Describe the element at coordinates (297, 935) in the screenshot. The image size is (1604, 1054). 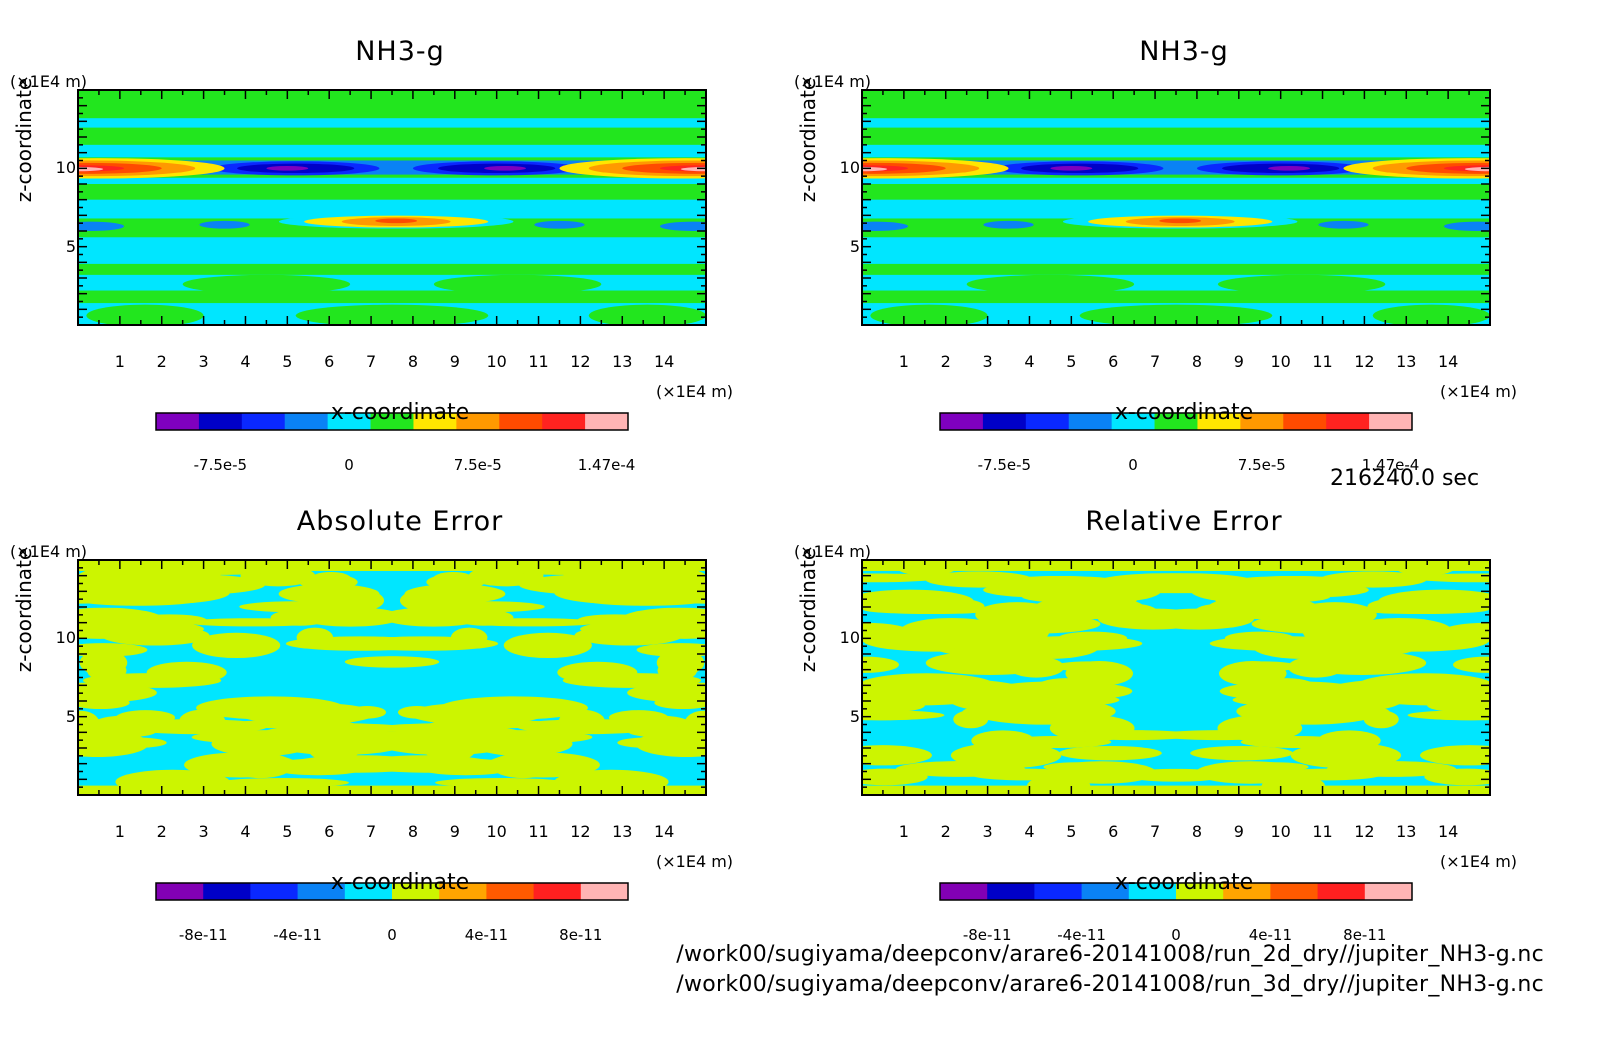
I see `colorbar-tick-label: -4e-11` at that location.